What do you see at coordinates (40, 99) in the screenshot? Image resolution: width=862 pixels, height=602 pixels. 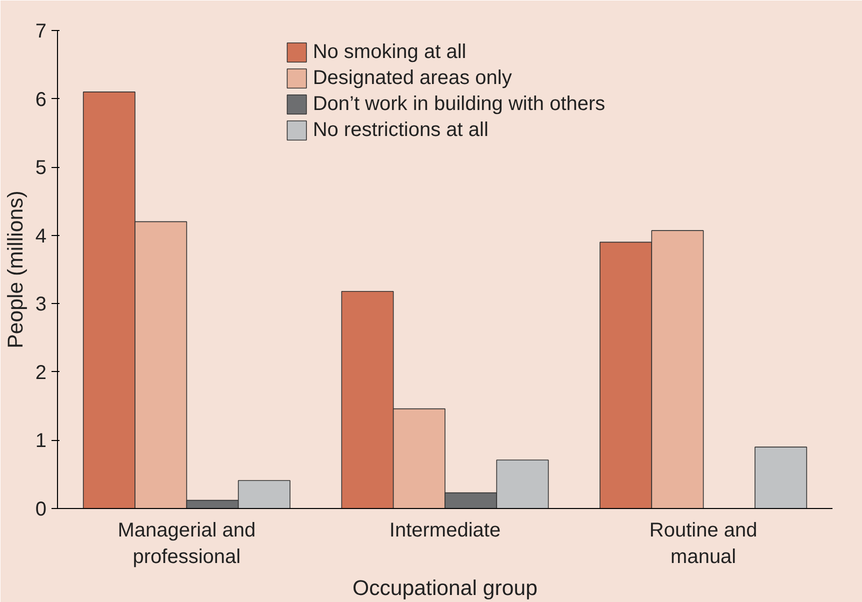 I see `y-tick-label: 6` at bounding box center [40, 99].